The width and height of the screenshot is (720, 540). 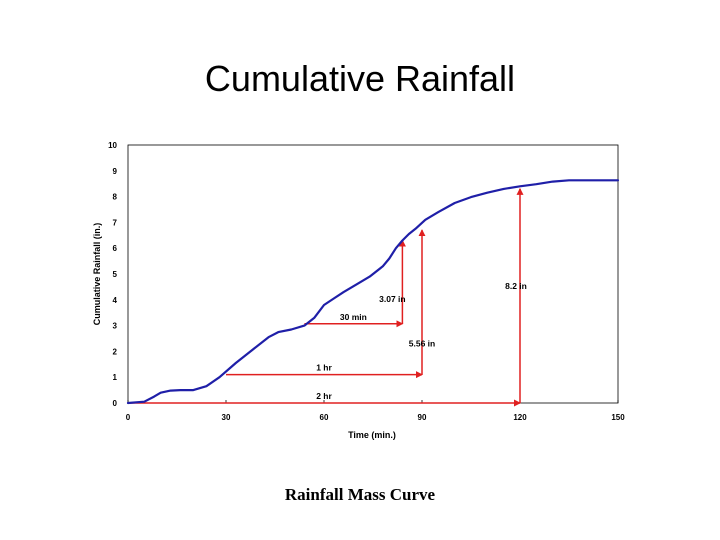 I want to click on y-tick-label: 10, so click(x=112, y=145).